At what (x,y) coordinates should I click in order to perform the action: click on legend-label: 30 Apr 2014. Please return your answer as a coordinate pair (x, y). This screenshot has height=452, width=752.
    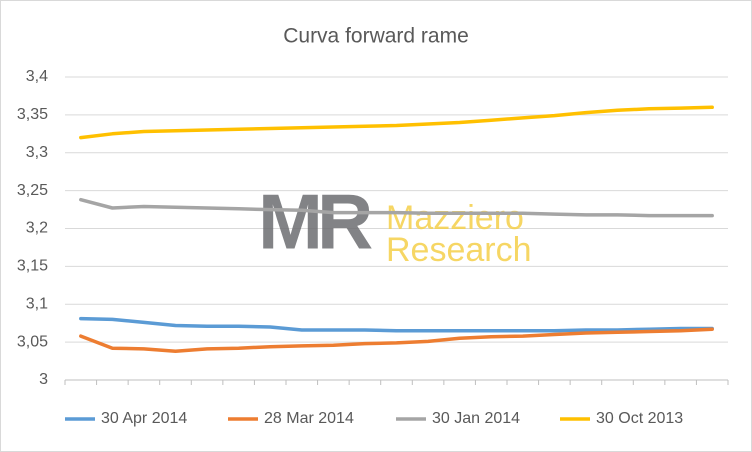
    Looking at the image, I should click on (144, 418).